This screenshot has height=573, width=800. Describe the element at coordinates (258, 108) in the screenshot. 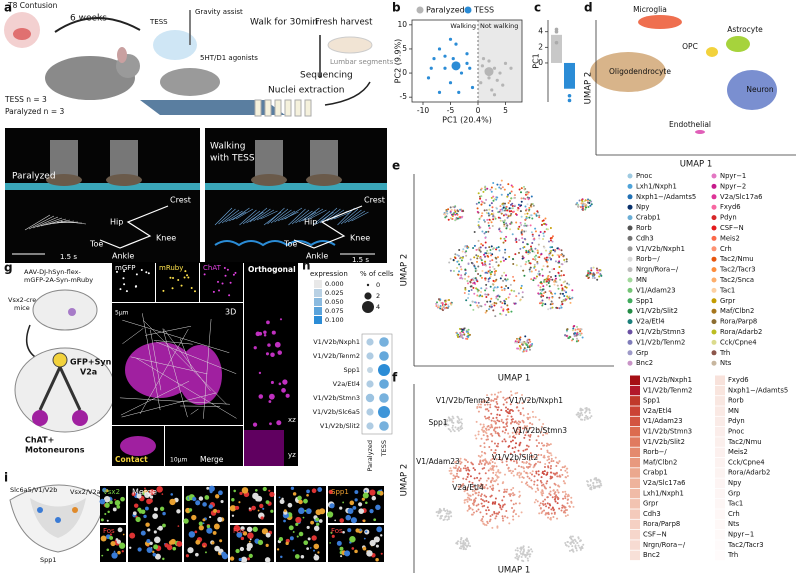

I see `tube` at that location.